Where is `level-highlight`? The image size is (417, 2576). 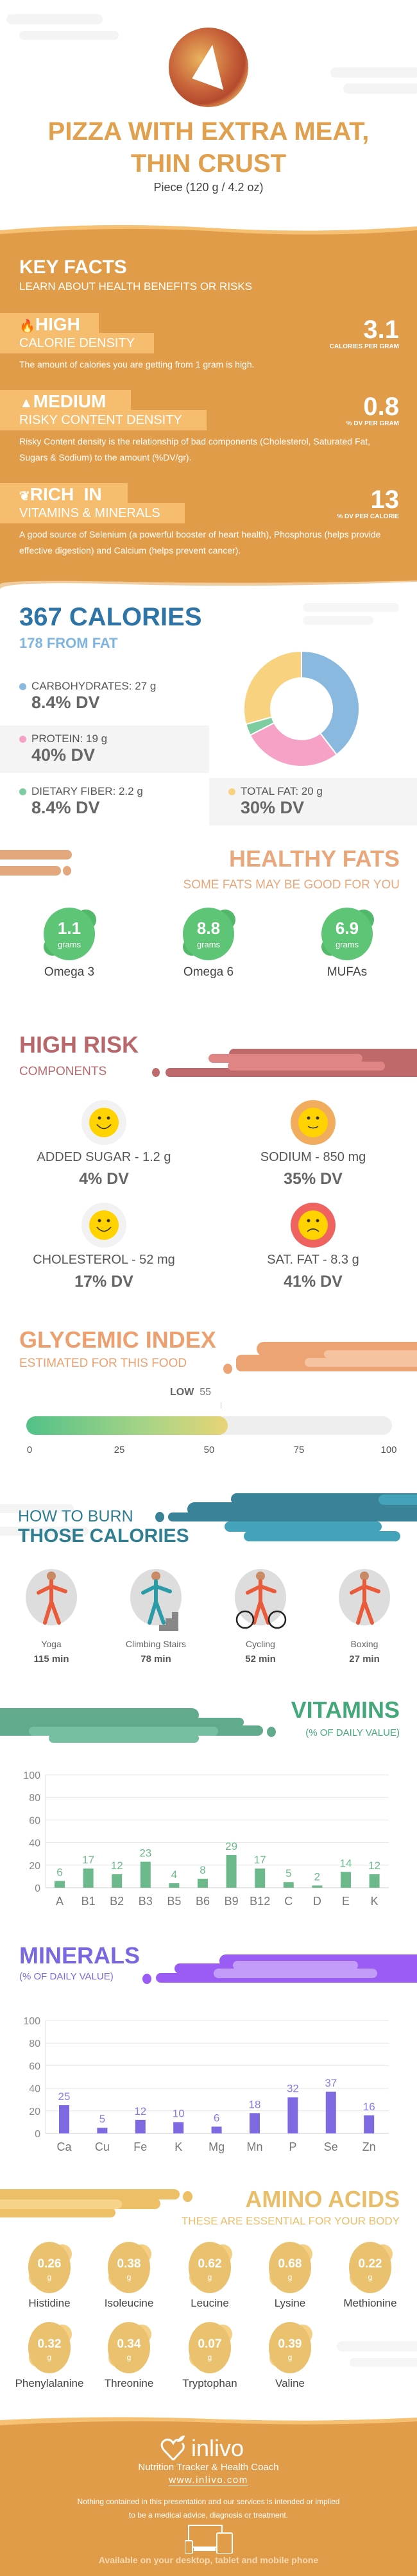
level-highlight is located at coordinates (77, 343).